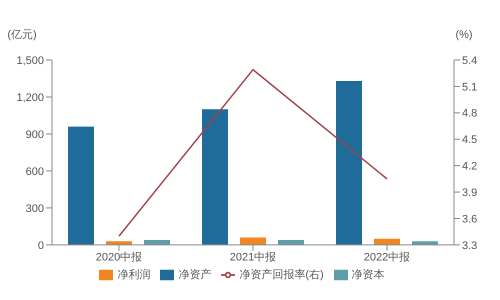 The image size is (500, 300). I want to click on y2-tick-label: 5.4, so click(470, 60).